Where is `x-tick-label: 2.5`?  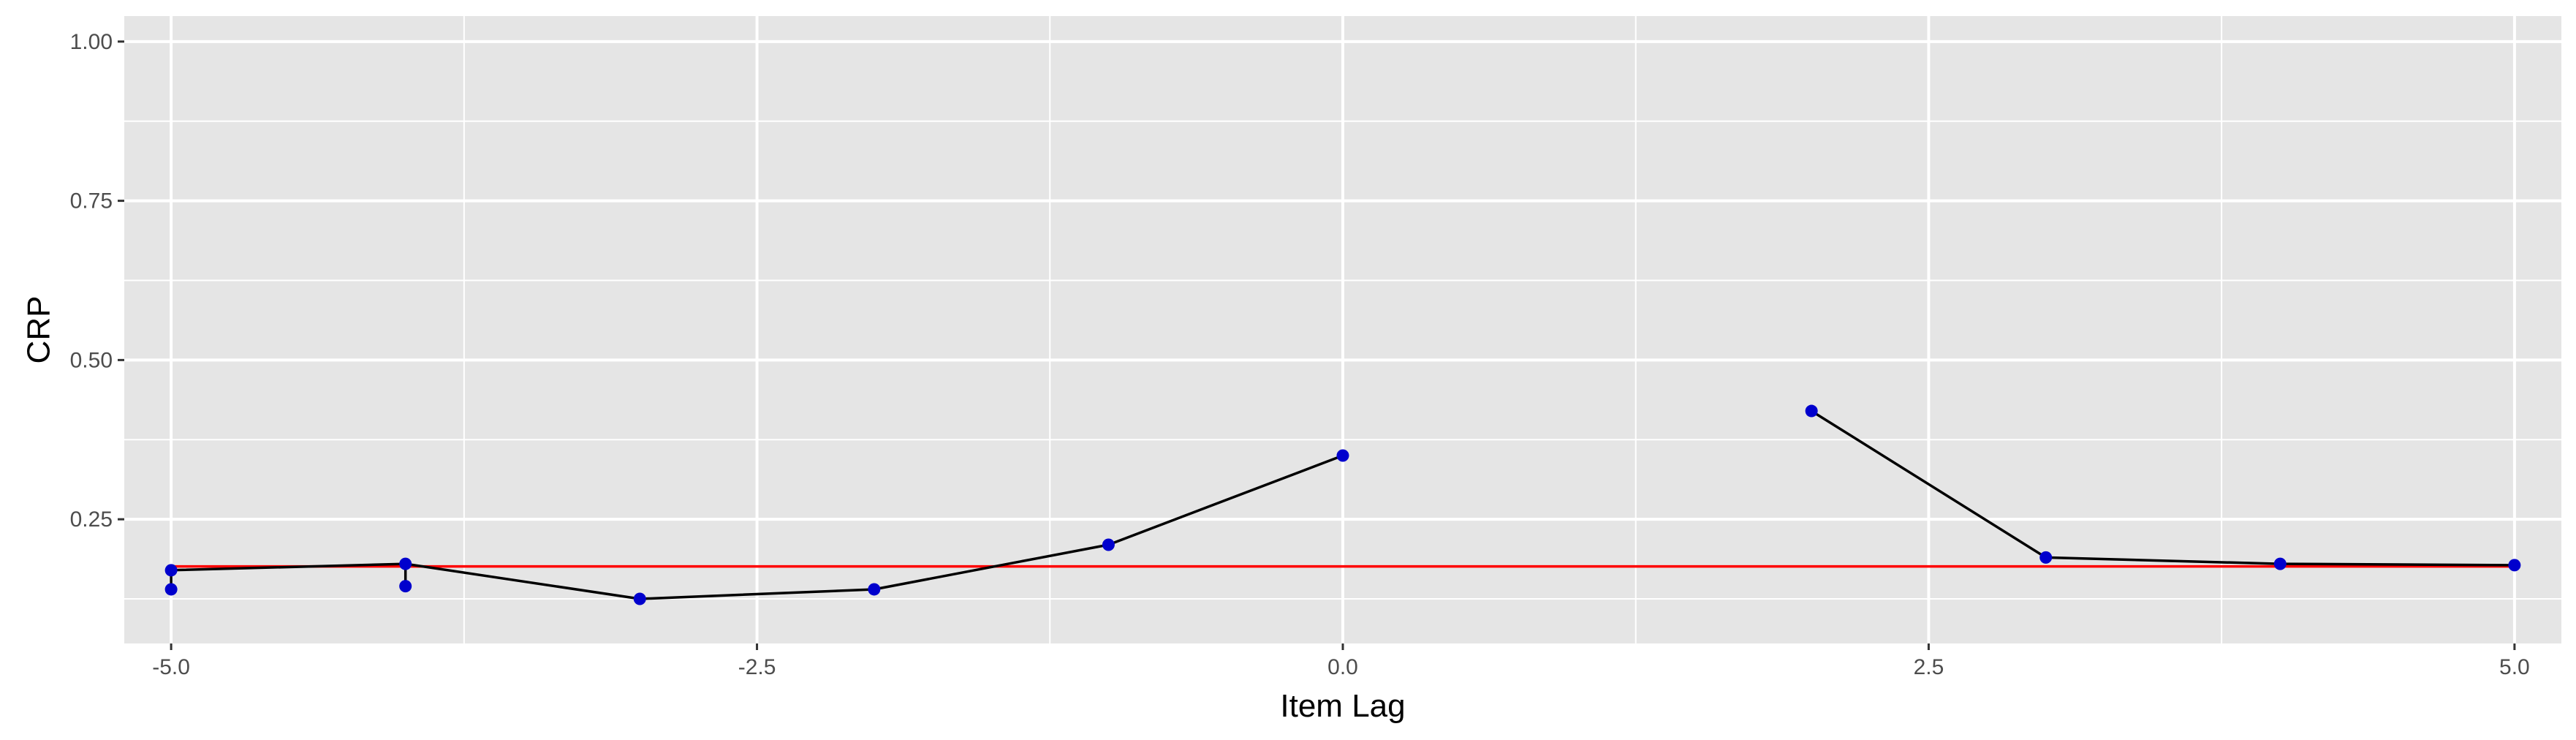 x-tick-label: 2.5 is located at coordinates (1929, 667).